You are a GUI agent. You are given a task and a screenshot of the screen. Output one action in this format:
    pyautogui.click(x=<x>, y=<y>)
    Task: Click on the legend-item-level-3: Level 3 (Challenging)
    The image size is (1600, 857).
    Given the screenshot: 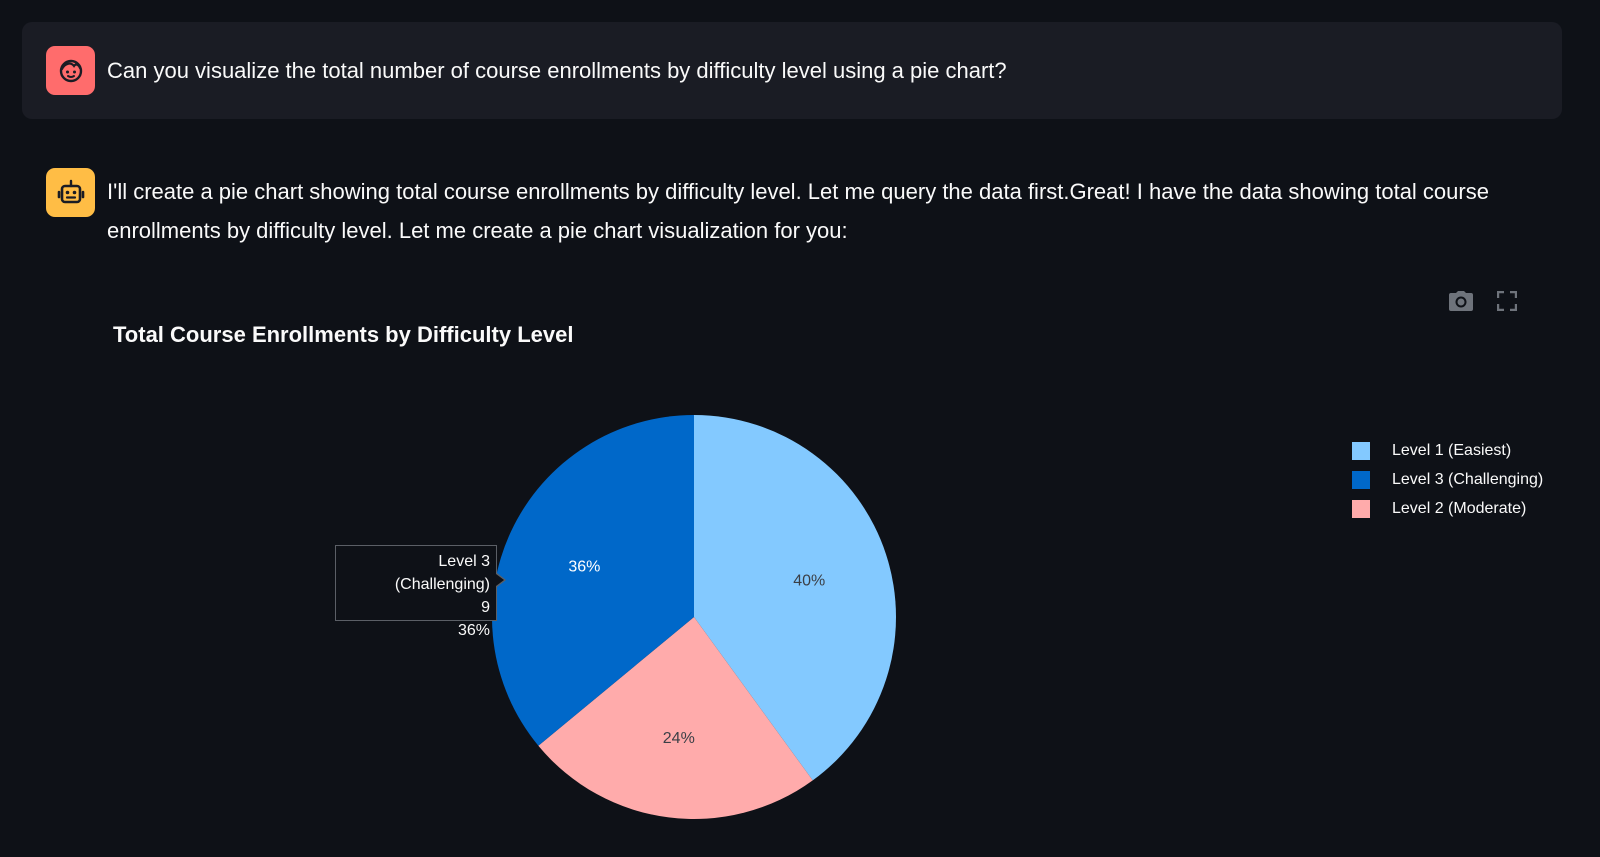 What is the action you would take?
    pyautogui.click(x=1447, y=479)
    